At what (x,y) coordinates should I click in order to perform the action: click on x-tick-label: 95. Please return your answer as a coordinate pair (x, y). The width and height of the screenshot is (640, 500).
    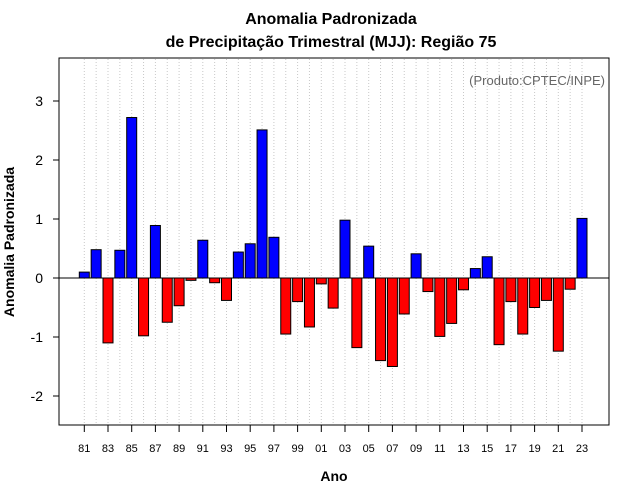
    Looking at the image, I should click on (250, 449).